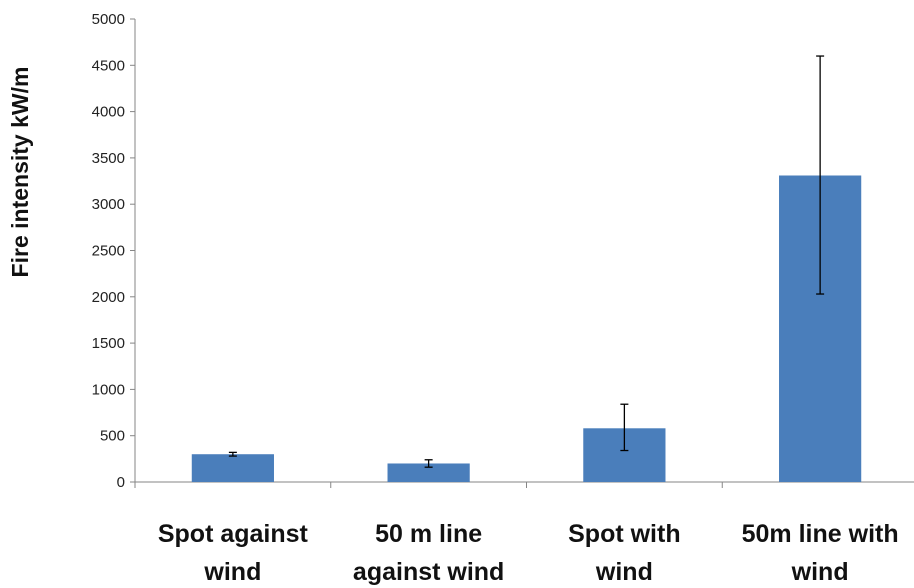 This screenshot has width=914, height=588. Describe the element at coordinates (428, 572) in the screenshot. I see `category-label-line: against wind` at that location.